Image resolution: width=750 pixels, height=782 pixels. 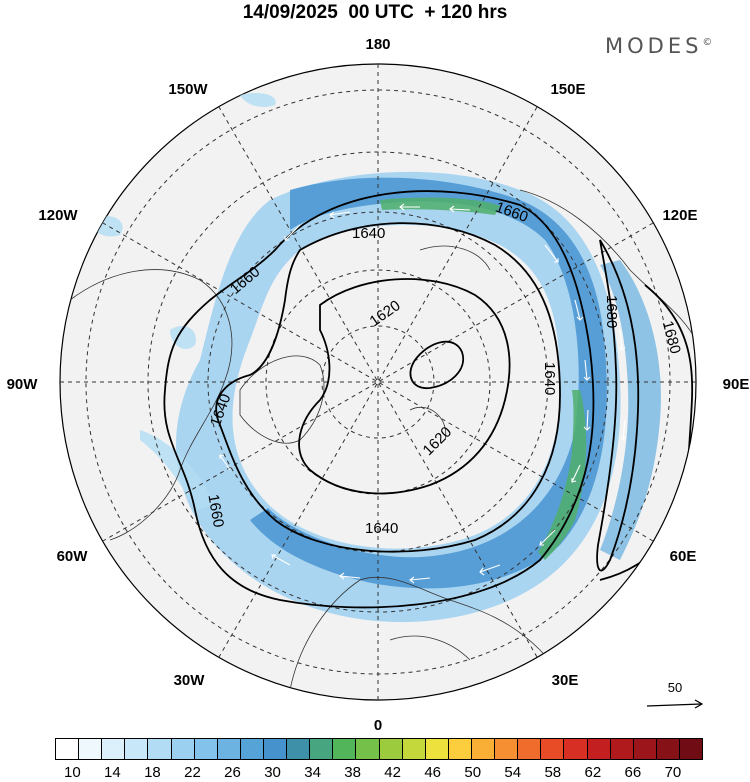 I want to click on colorbar-tick-label: 50, so click(x=473, y=772).